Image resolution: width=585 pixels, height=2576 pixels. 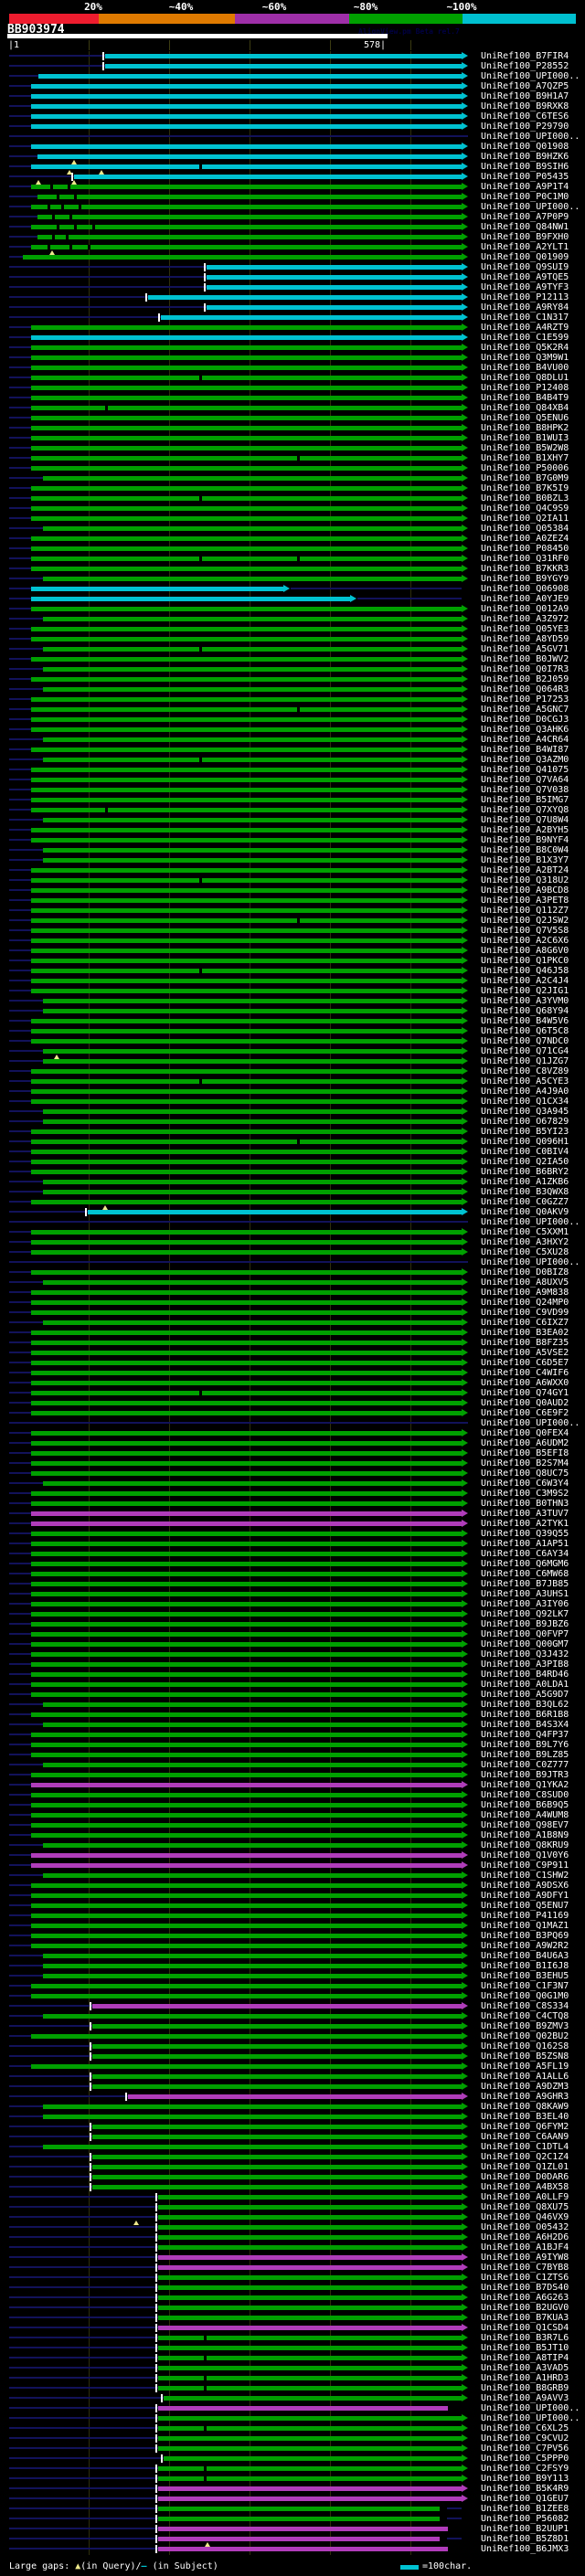 I want to click on alignment-row: UniRef100_B4VU00, so click(x=293, y=368).